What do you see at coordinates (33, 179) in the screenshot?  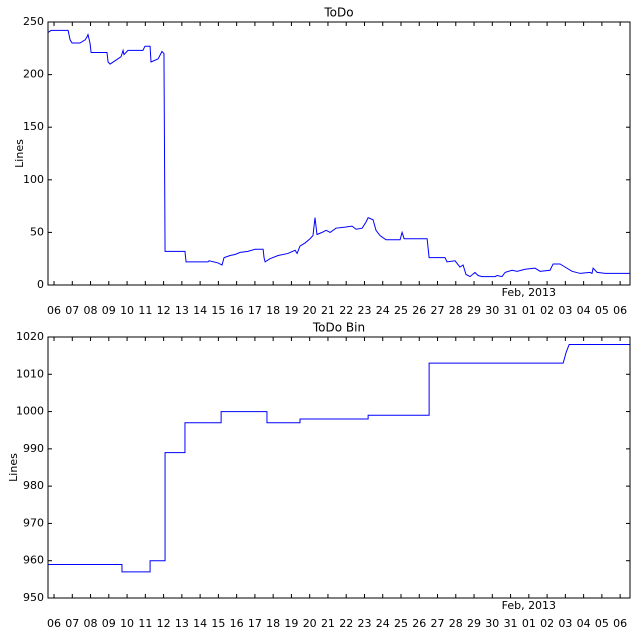 I see `y-tick-label: 100` at bounding box center [33, 179].